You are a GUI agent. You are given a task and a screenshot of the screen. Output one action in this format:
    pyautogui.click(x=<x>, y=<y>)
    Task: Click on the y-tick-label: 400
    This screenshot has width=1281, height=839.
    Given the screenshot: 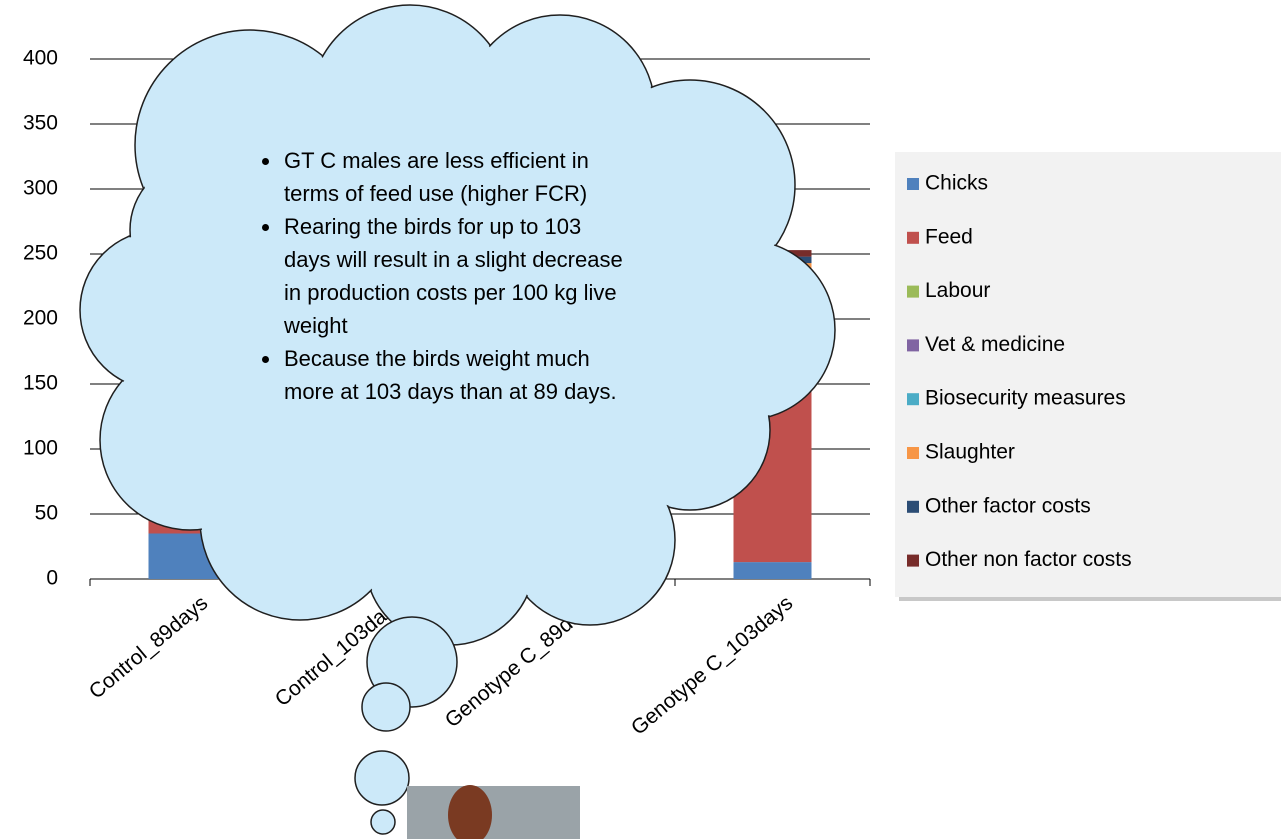 What is the action you would take?
    pyautogui.click(x=40, y=58)
    